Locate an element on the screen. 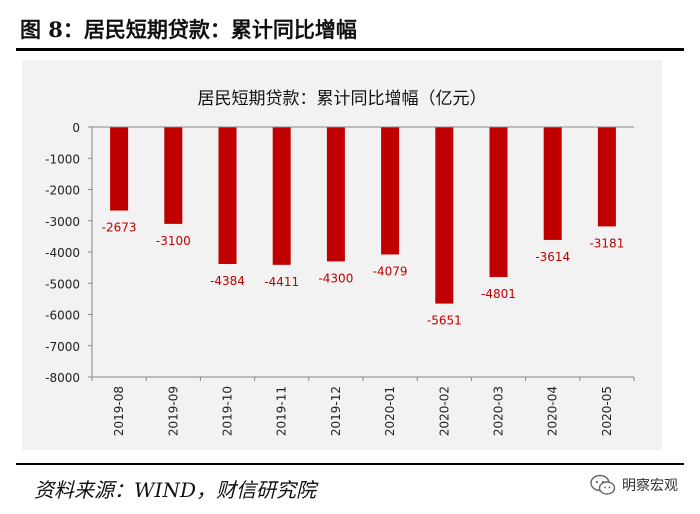 The image size is (700, 514). figure-title: 图 8：居民短期贷款：累计同比增幅 is located at coordinates (188, 29).